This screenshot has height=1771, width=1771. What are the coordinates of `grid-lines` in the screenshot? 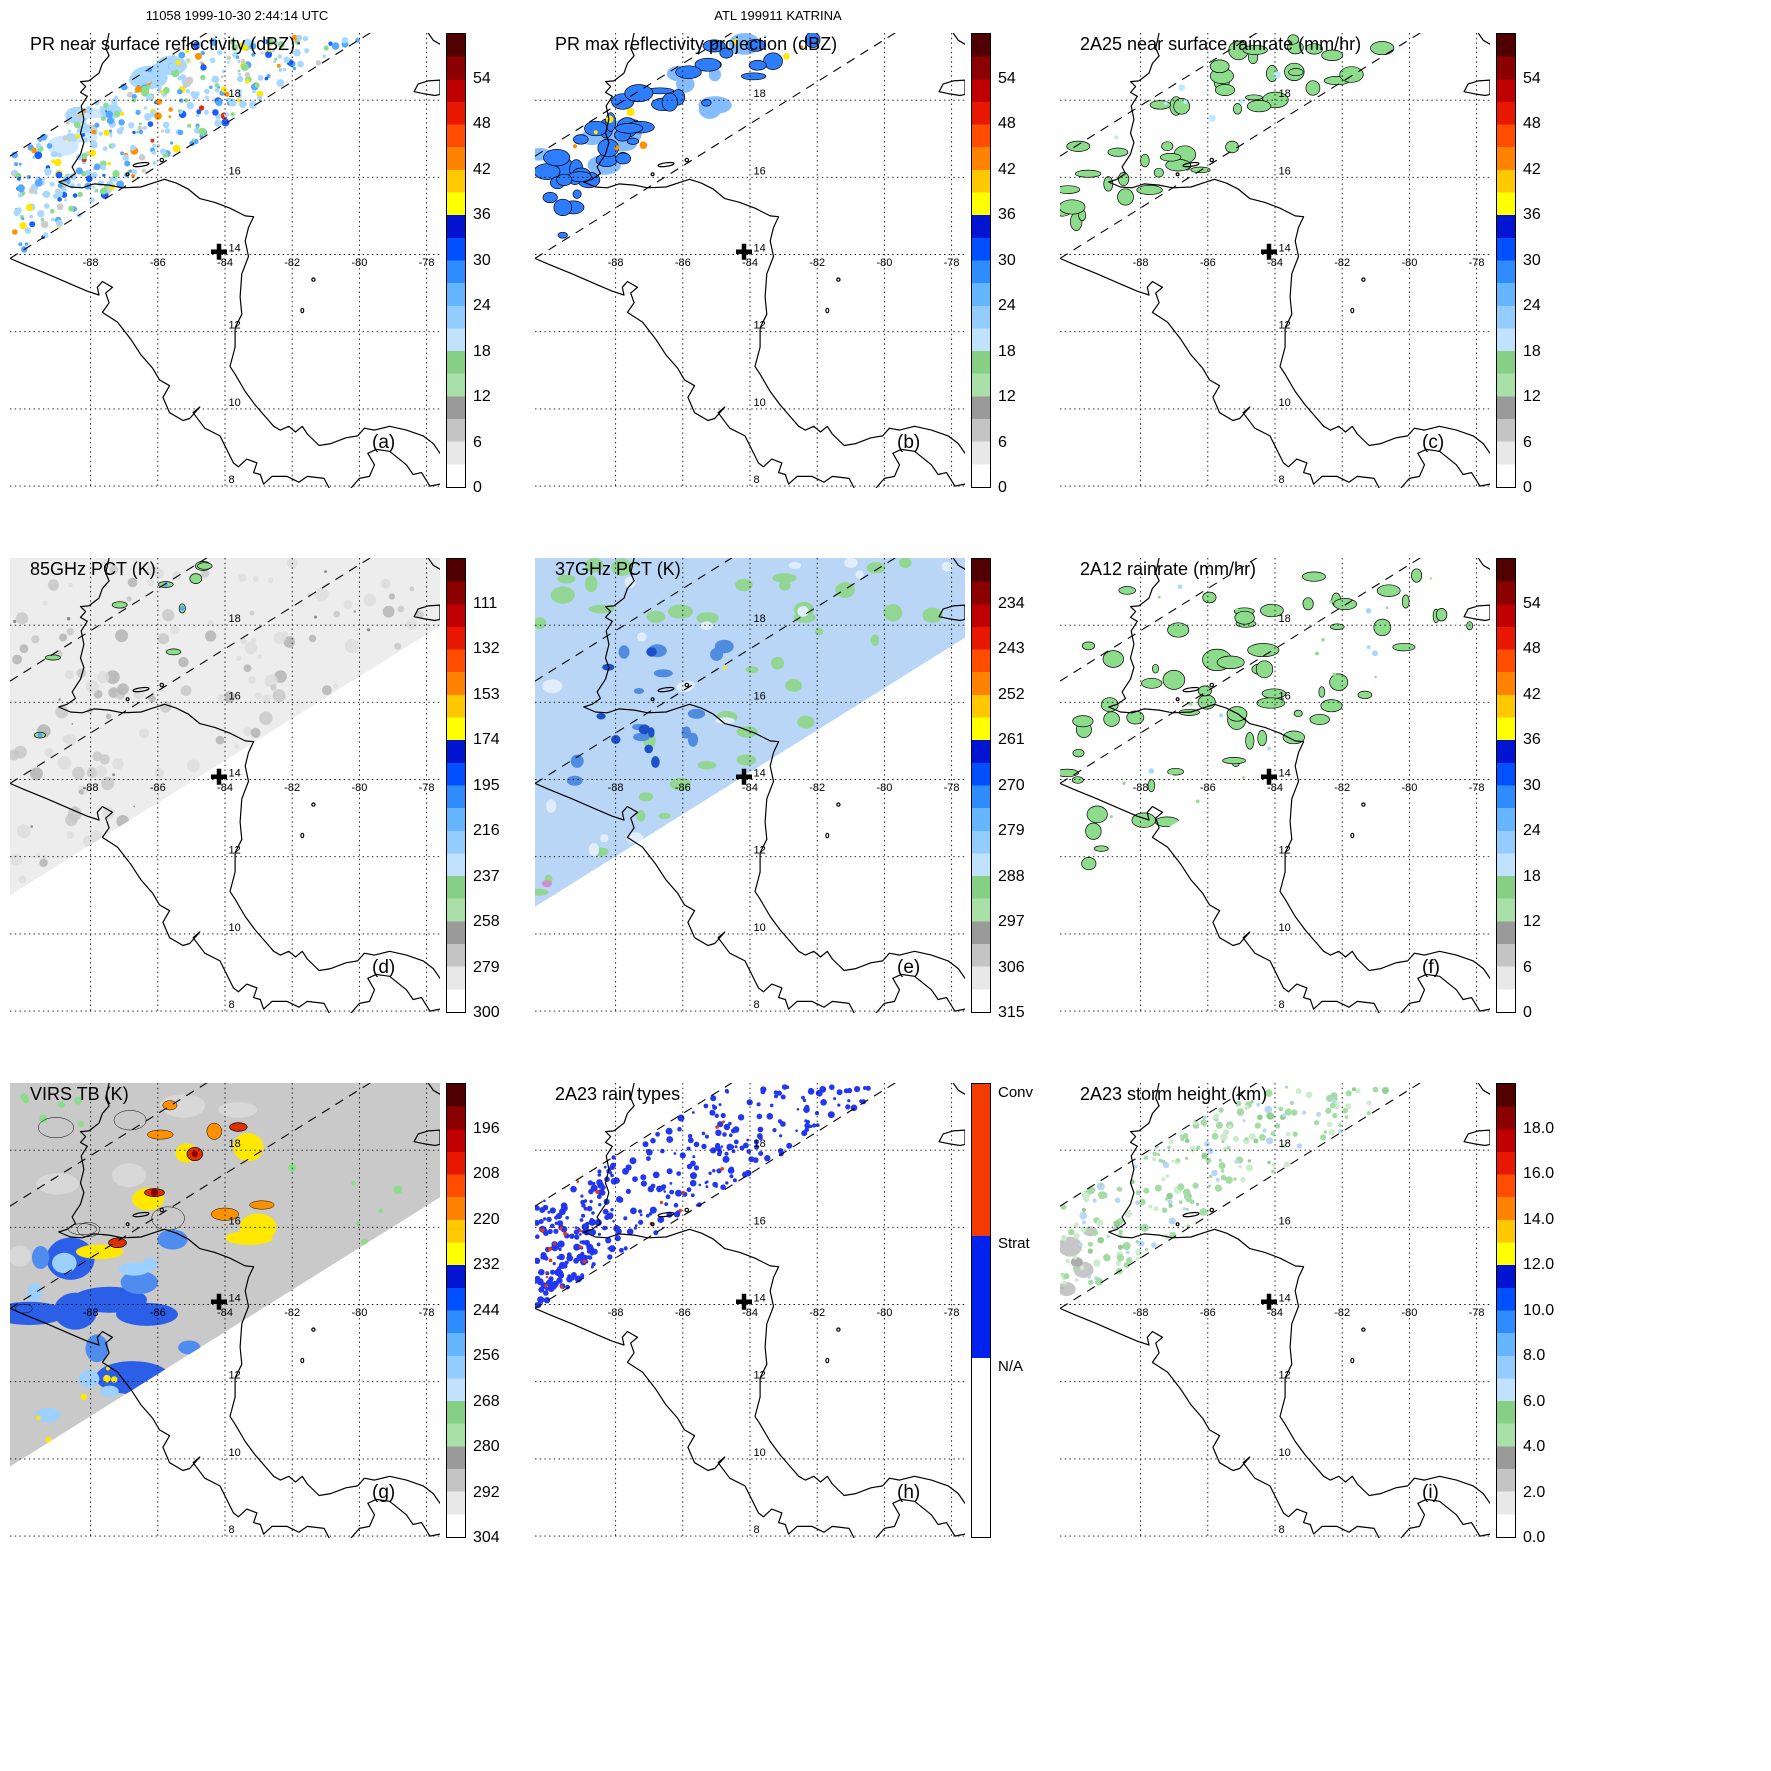 It's located at (225, 1310).